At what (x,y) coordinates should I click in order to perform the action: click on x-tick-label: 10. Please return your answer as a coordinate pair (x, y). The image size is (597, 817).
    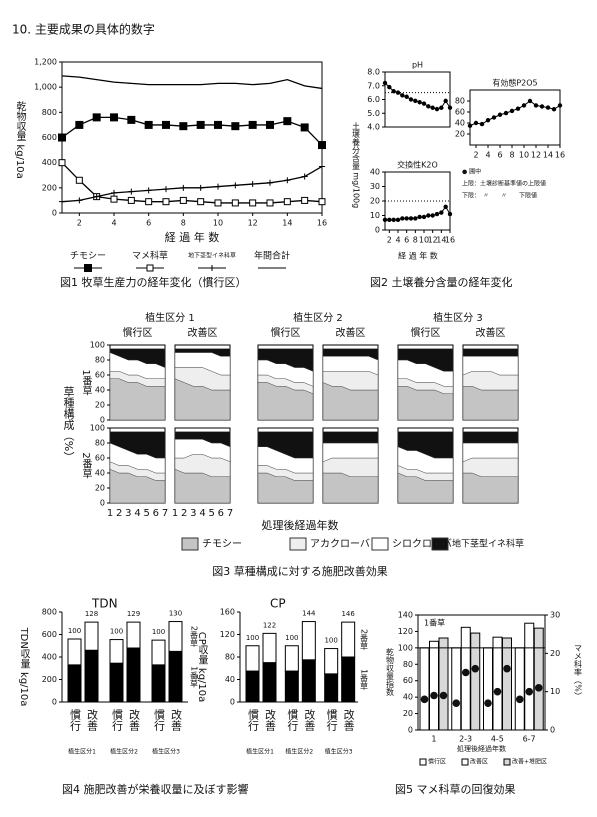
    Looking at the image, I should click on (424, 240).